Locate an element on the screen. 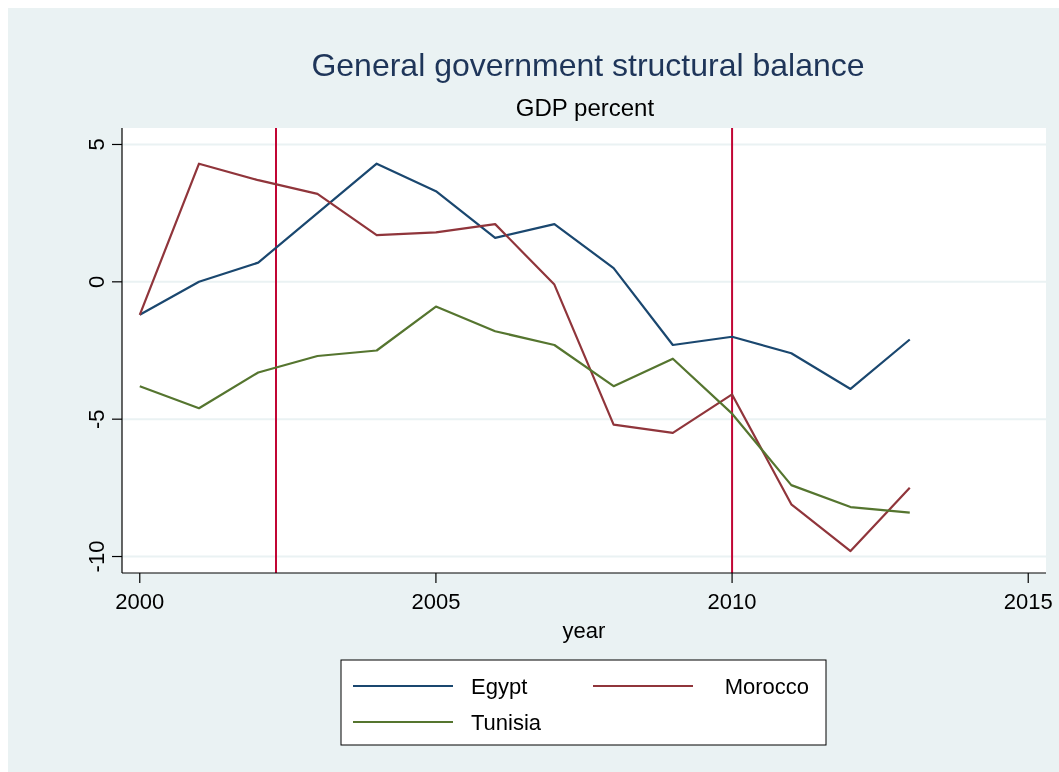  y-tick-label: 0 is located at coordinates (96, 281).